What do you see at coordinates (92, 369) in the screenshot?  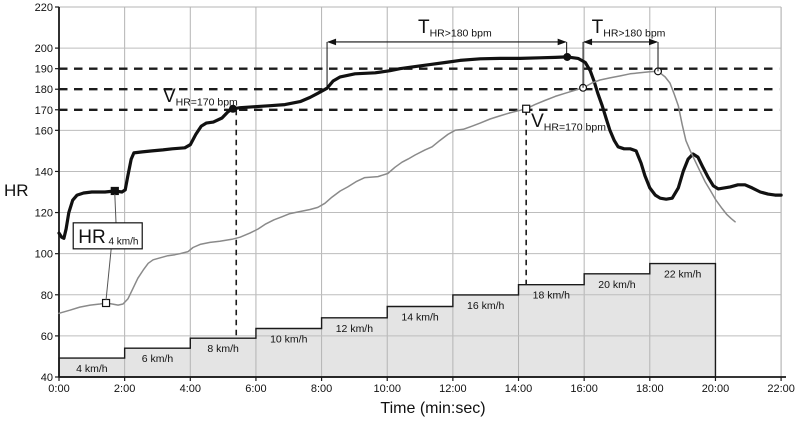 I see `step-label-4kmh: 4 km/h` at bounding box center [92, 369].